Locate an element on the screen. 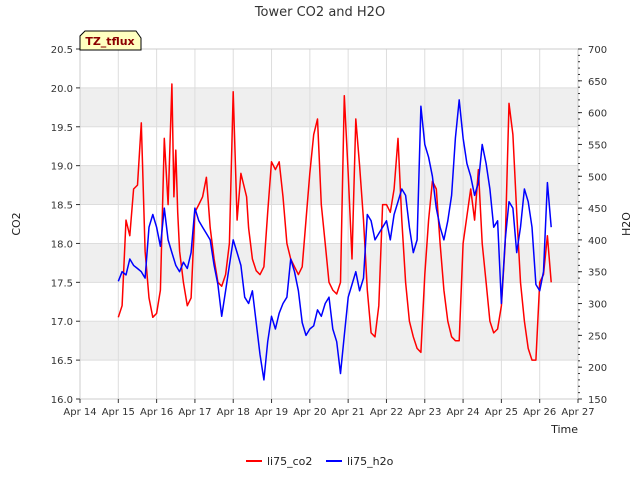 The image size is (640, 480). y-tick-label-right: 150 is located at coordinates (597, 400).